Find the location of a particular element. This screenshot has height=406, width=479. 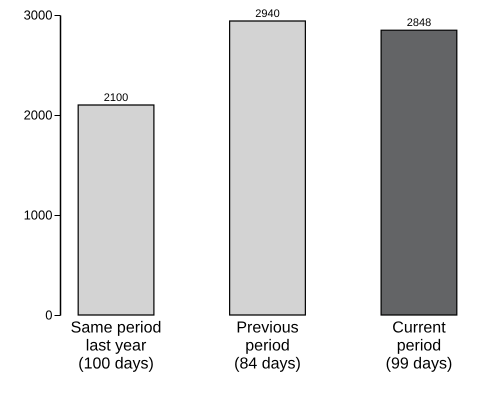

y-tick-label: 3000 is located at coordinates (38, 15).